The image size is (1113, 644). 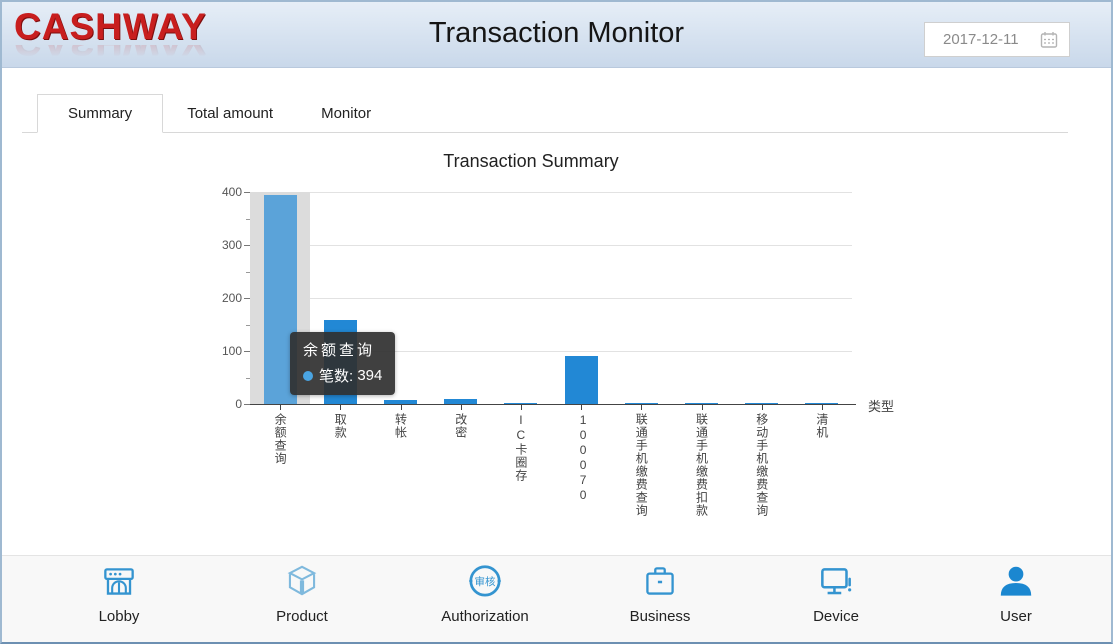 I want to click on chart-title: Transaction Summary, so click(x=531, y=161).